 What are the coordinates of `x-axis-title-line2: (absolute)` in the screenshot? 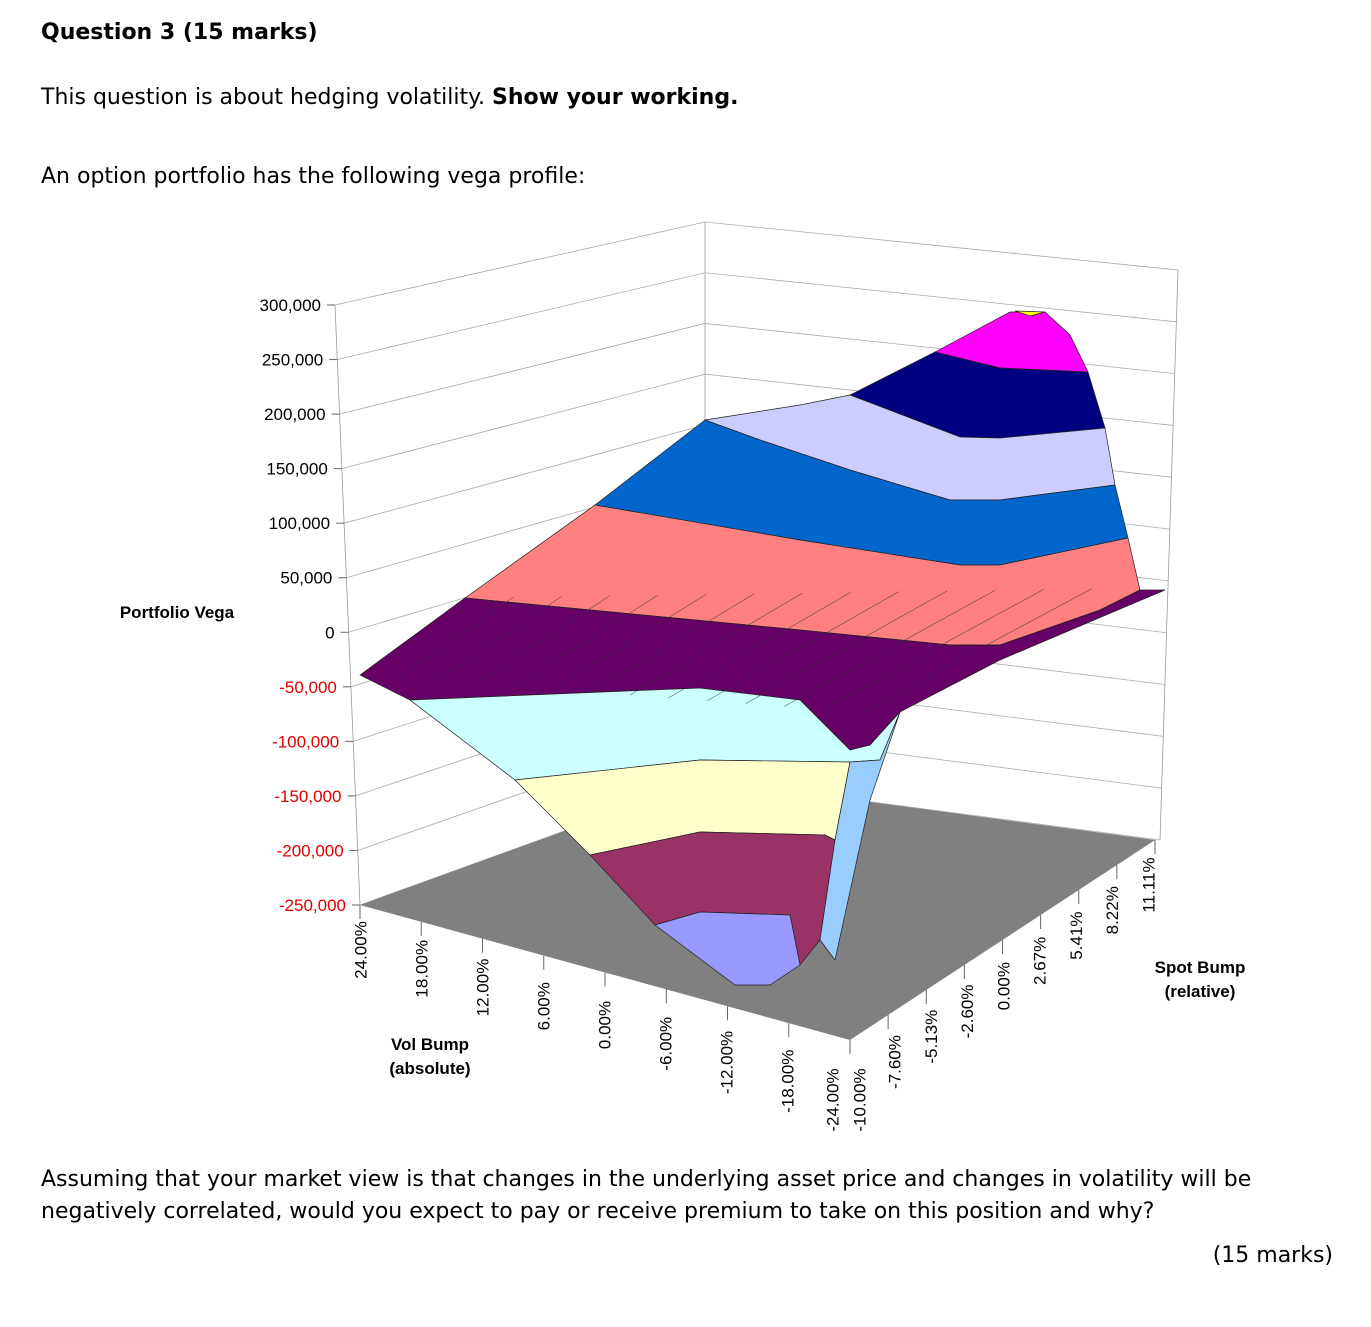 It's located at (429, 1068).